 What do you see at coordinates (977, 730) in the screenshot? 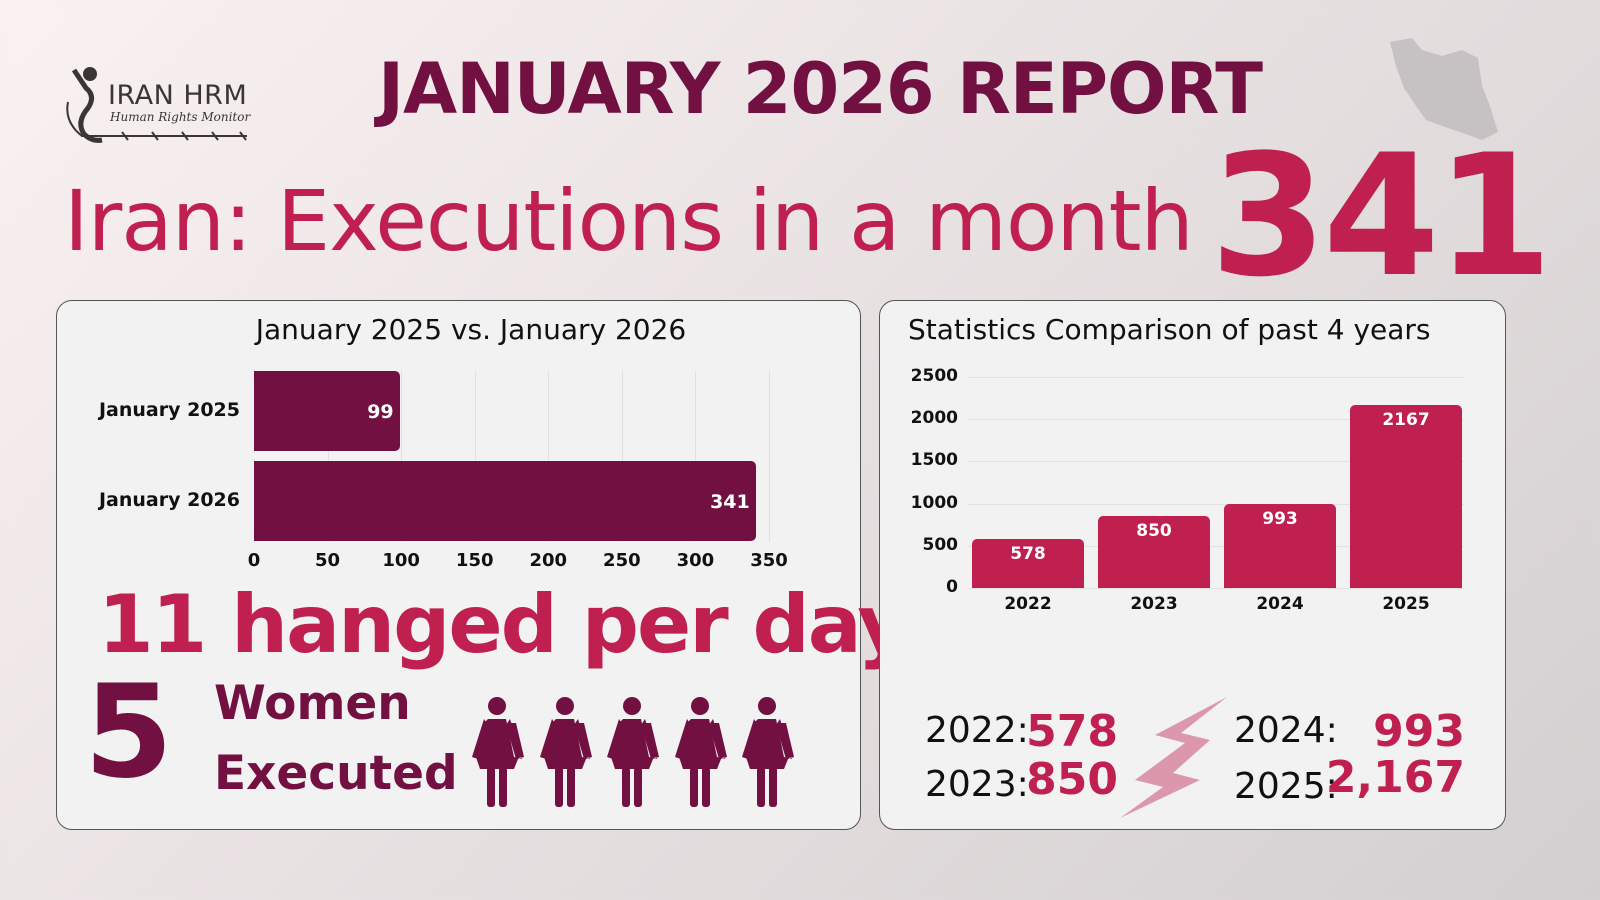
I see `year-label: 2022:` at bounding box center [977, 730].